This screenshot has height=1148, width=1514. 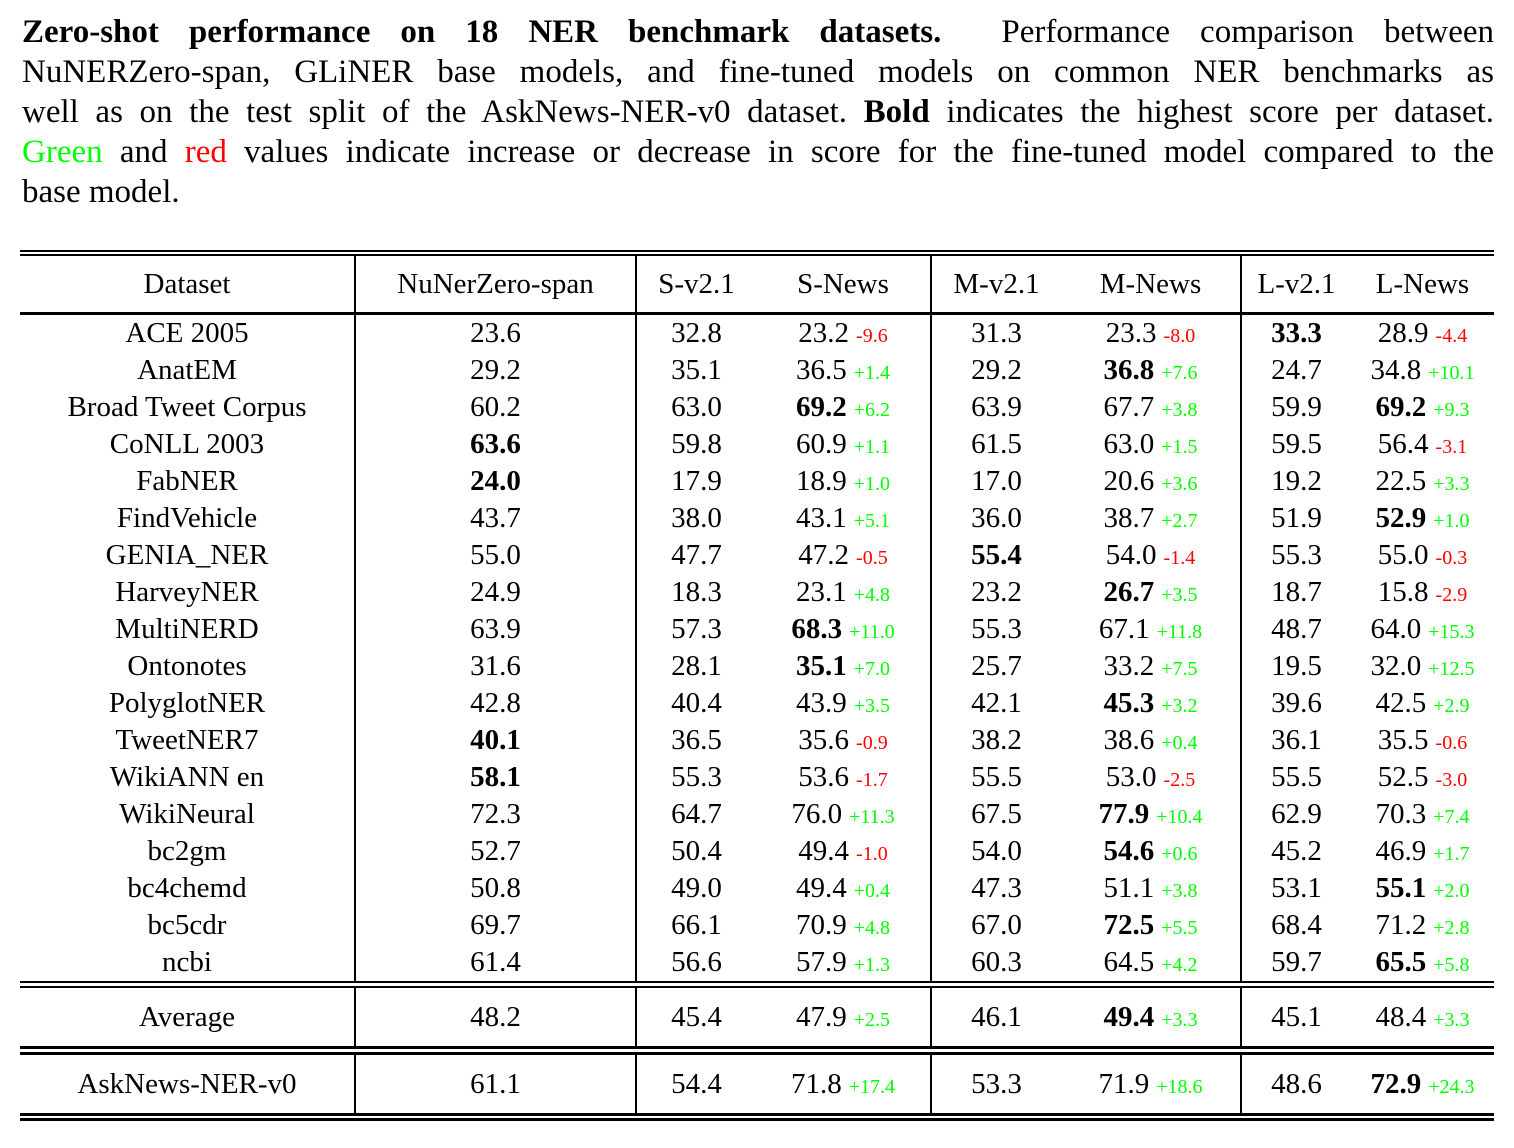 I want to click on score-value: 49.4, so click(x=821, y=888).